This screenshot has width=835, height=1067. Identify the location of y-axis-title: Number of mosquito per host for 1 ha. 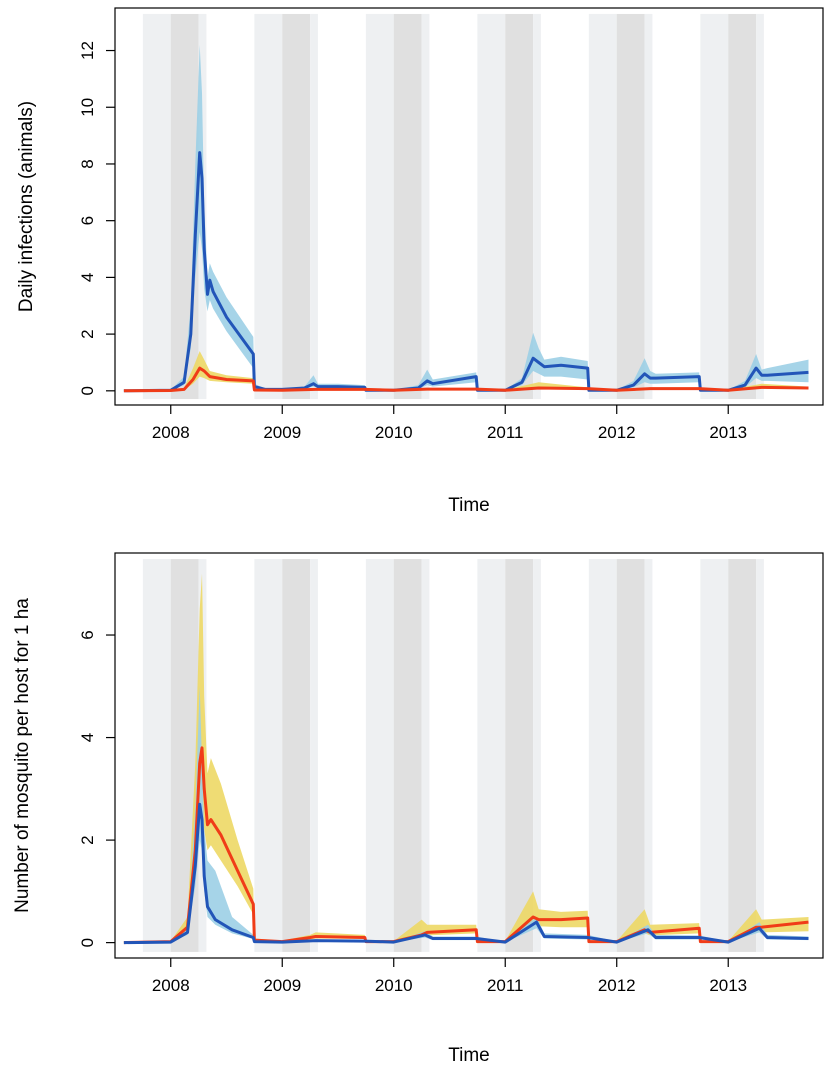
(22, 755).